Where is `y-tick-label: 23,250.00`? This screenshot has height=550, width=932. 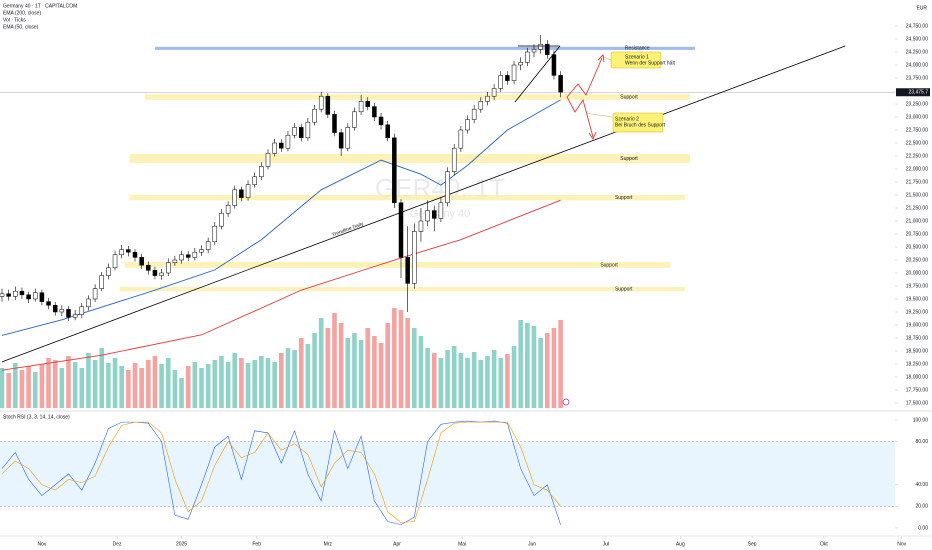
y-tick-label: 23,250.00 is located at coordinates (917, 104).